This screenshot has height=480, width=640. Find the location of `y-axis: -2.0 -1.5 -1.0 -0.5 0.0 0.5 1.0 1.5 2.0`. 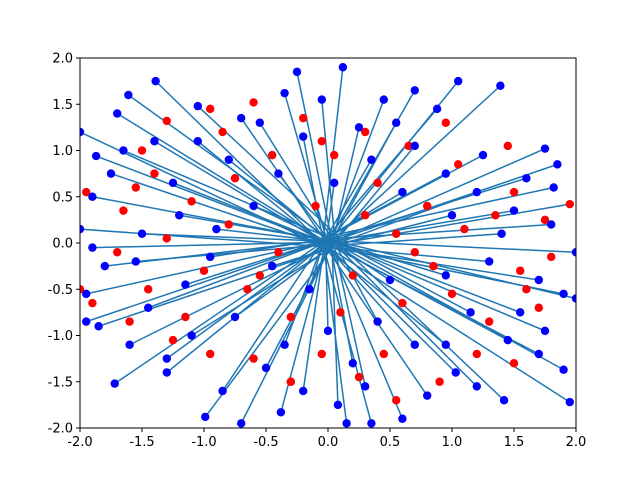

y-axis: -2.0 -1.5 -1.0 -0.5 0.0 0.5 1.0 1.5 2.0 is located at coordinates (64, 244).